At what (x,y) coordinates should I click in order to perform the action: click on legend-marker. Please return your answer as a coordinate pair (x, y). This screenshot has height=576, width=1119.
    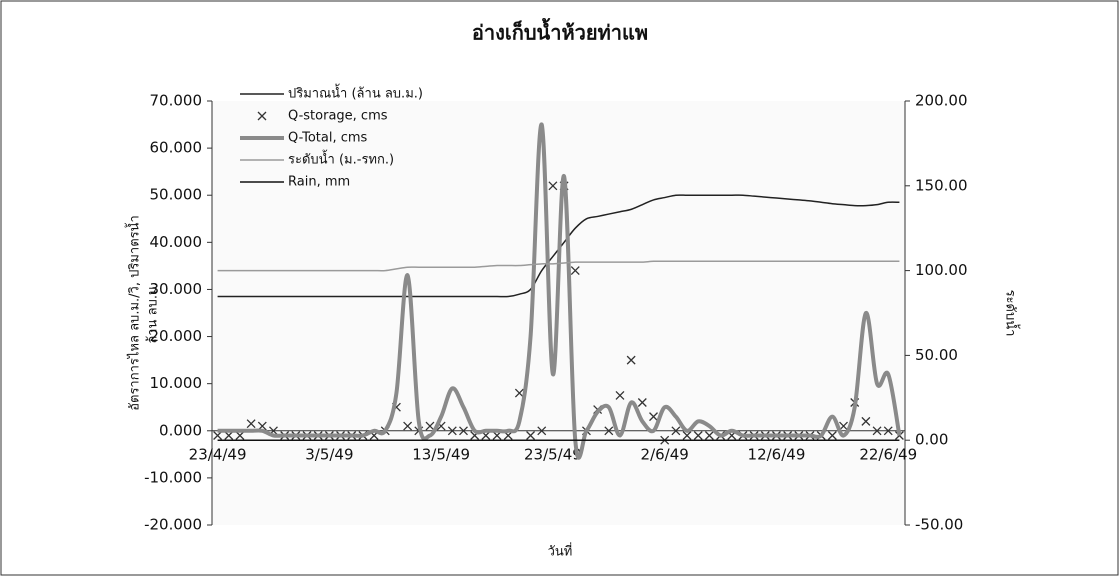
    Looking at the image, I should click on (262, 116).